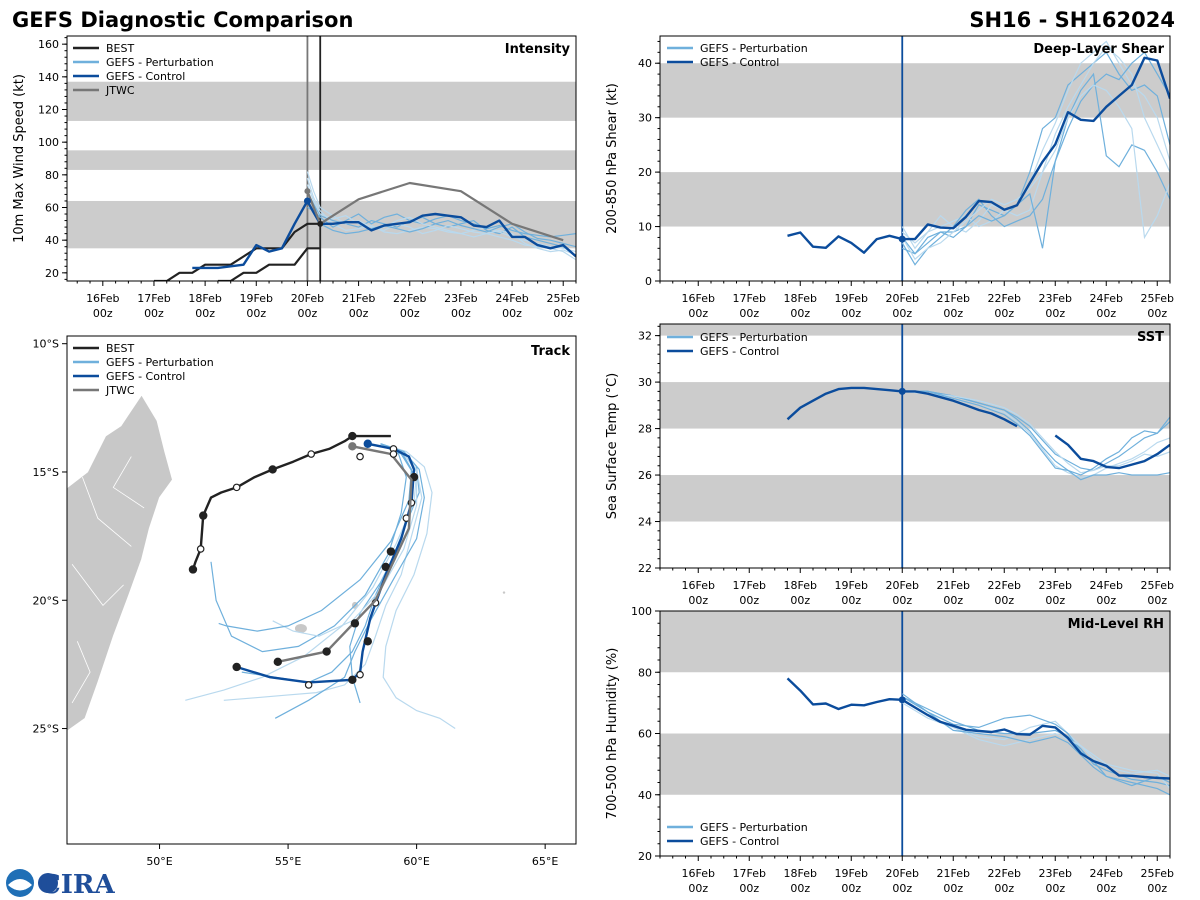 This screenshot has height=900, width=1200. Describe the element at coordinates (645, 172) in the screenshot. I see `shear-ytick-label: 20` at that location.